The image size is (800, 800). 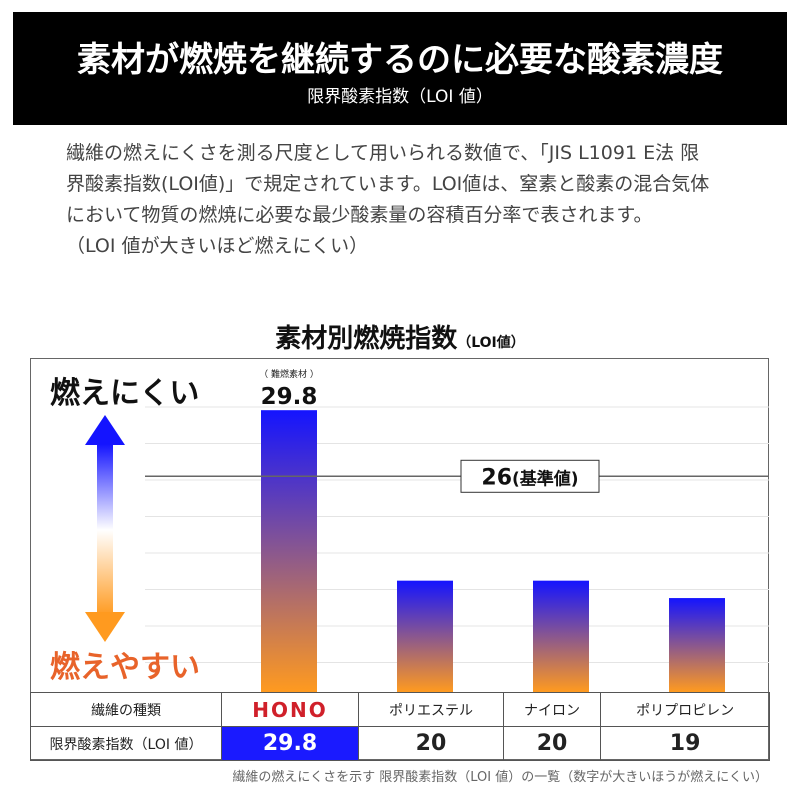 I want to click on table-cell: HONO, so click(x=290, y=709).